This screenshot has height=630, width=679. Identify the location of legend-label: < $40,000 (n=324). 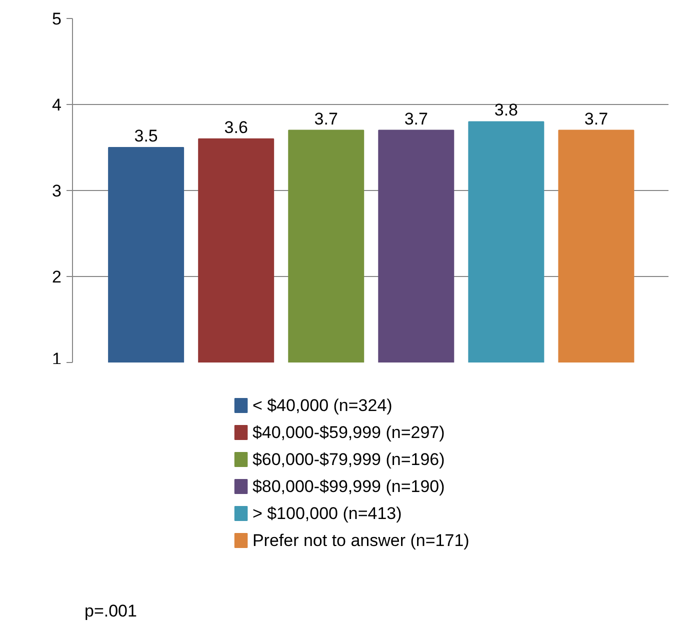
(322, 405).